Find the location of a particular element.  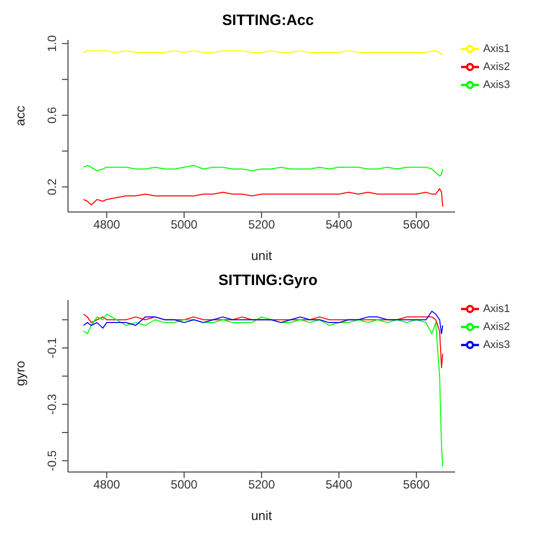

y-tick-label: -0.1 is located at coordinates (52, 347).